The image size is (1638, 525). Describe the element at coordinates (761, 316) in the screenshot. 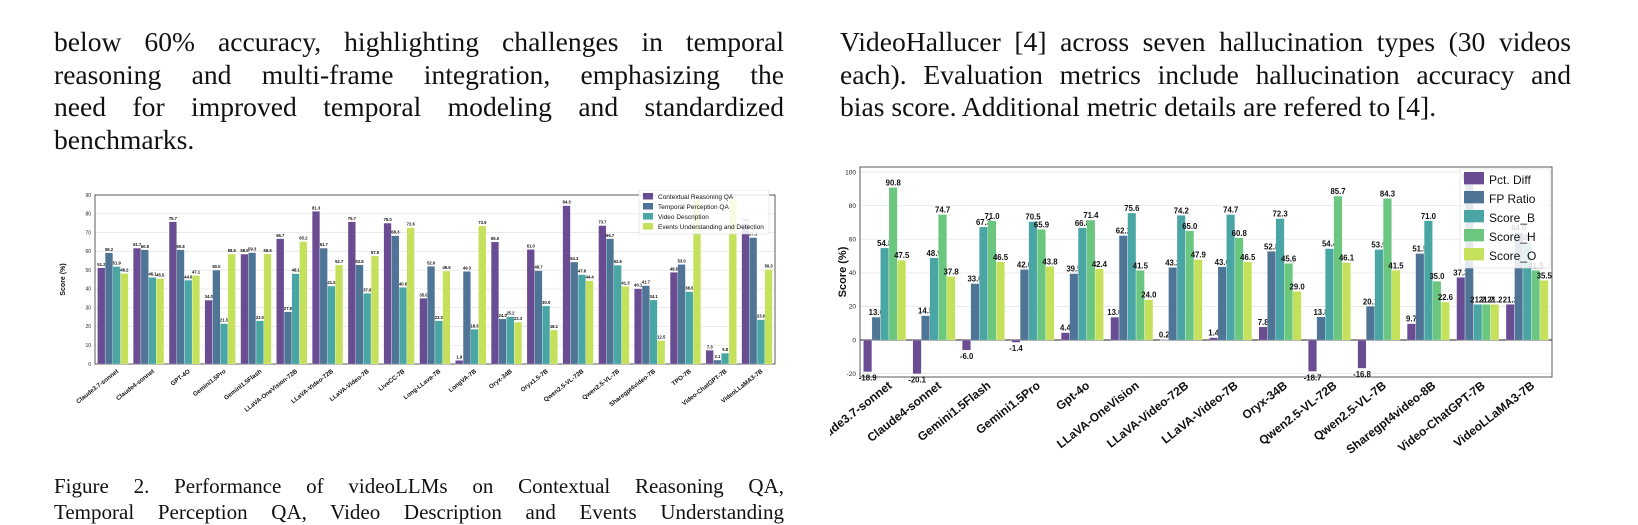

I see `data-label: 23.6` at that location.